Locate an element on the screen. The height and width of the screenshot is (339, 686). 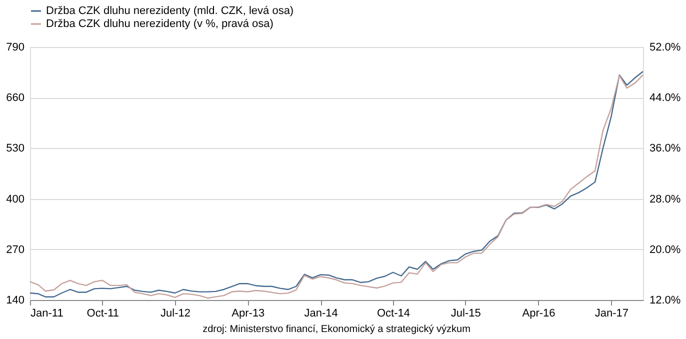
y-tick-label: 530 is located at coordinates (15, 148).